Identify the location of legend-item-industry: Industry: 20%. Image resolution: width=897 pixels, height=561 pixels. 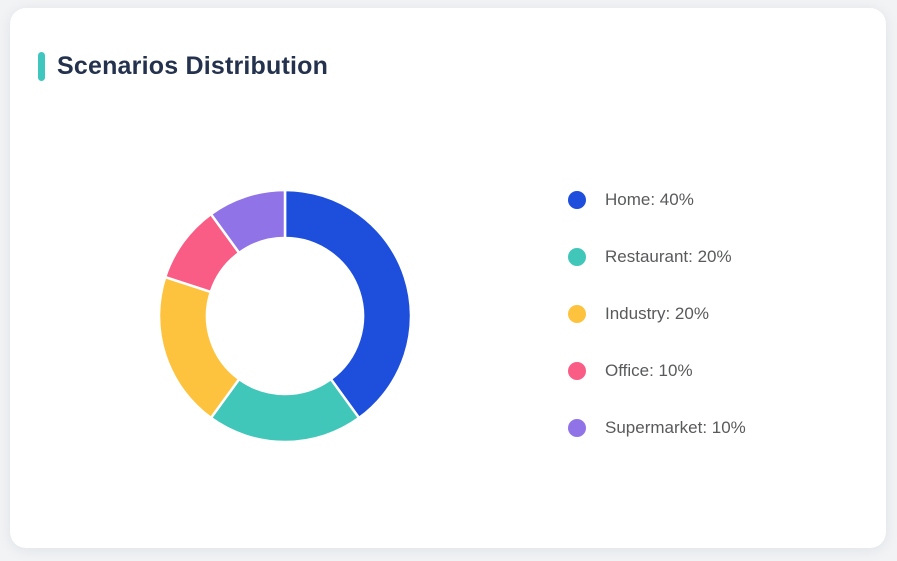
(657, 314).